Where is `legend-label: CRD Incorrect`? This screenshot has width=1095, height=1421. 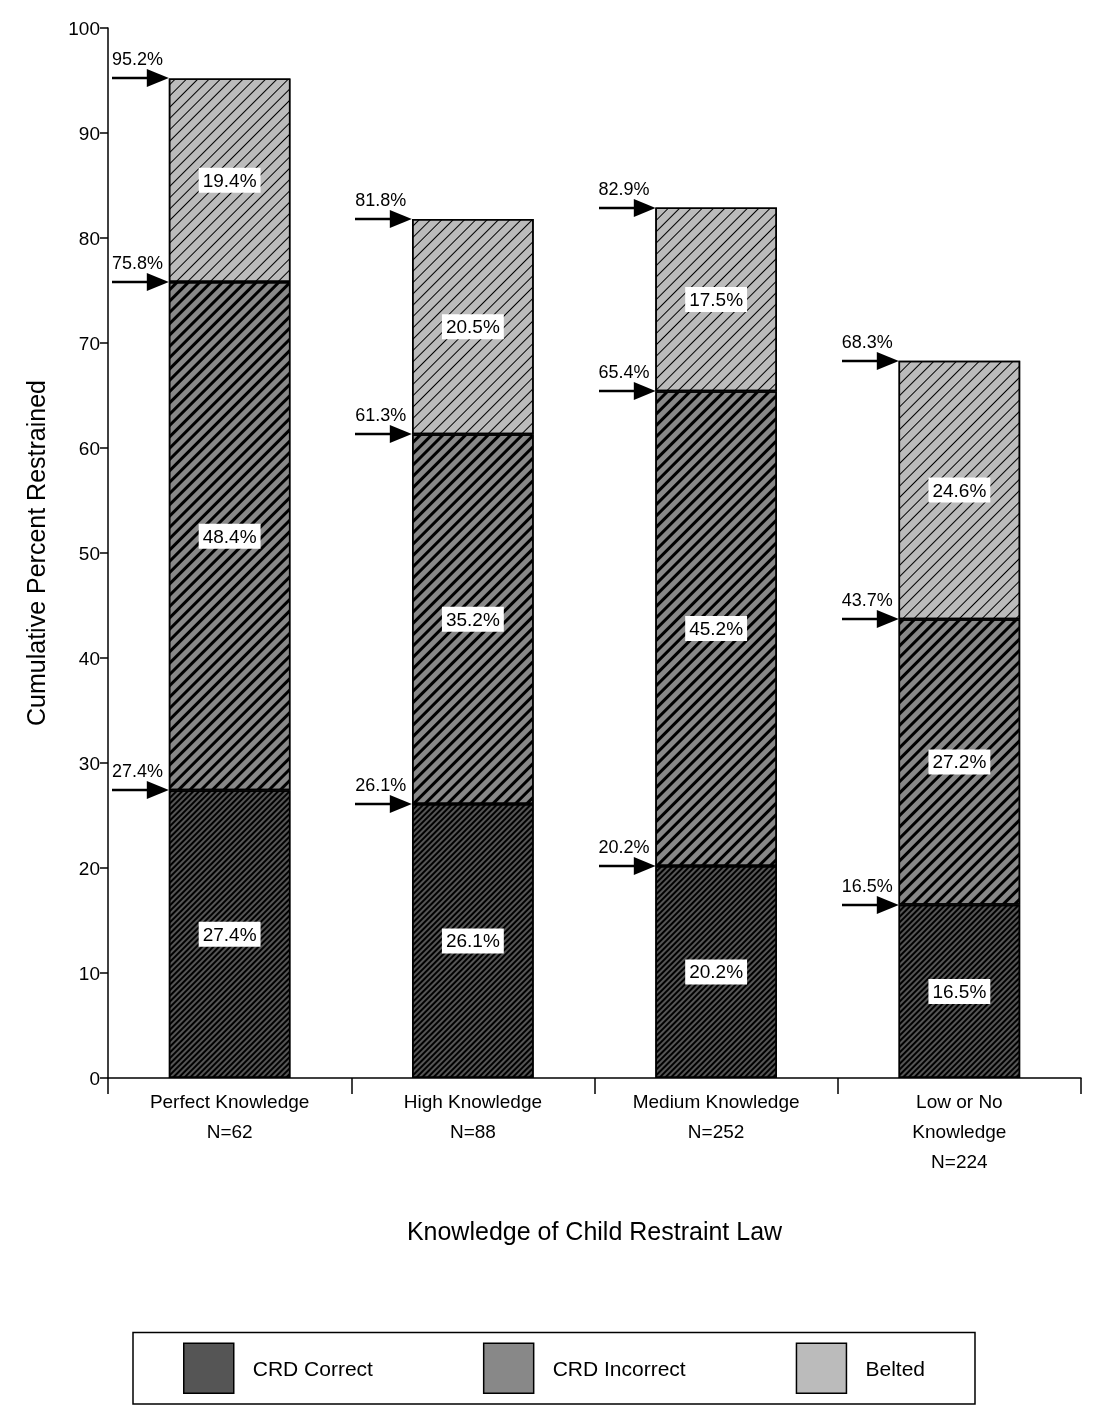 legend-label: CRD Incorrect is located at coordinates (619, 1368).